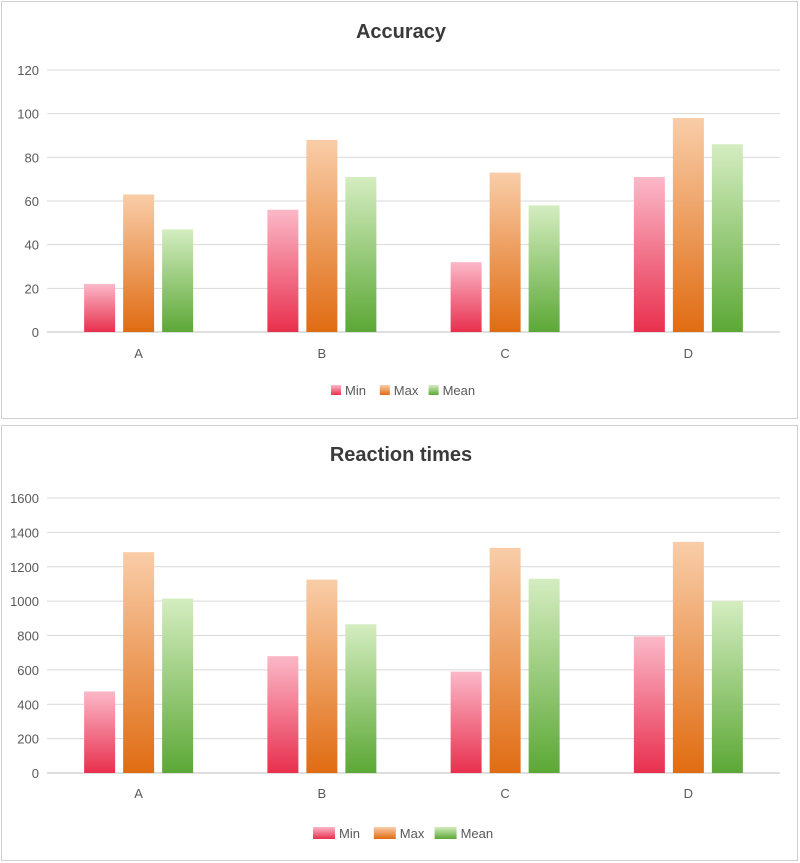 This screenshot has width=800, height=863. Describe the element at coordinates (32, 245) in the screenshot. I see `y-tick-label: 40` at that location.